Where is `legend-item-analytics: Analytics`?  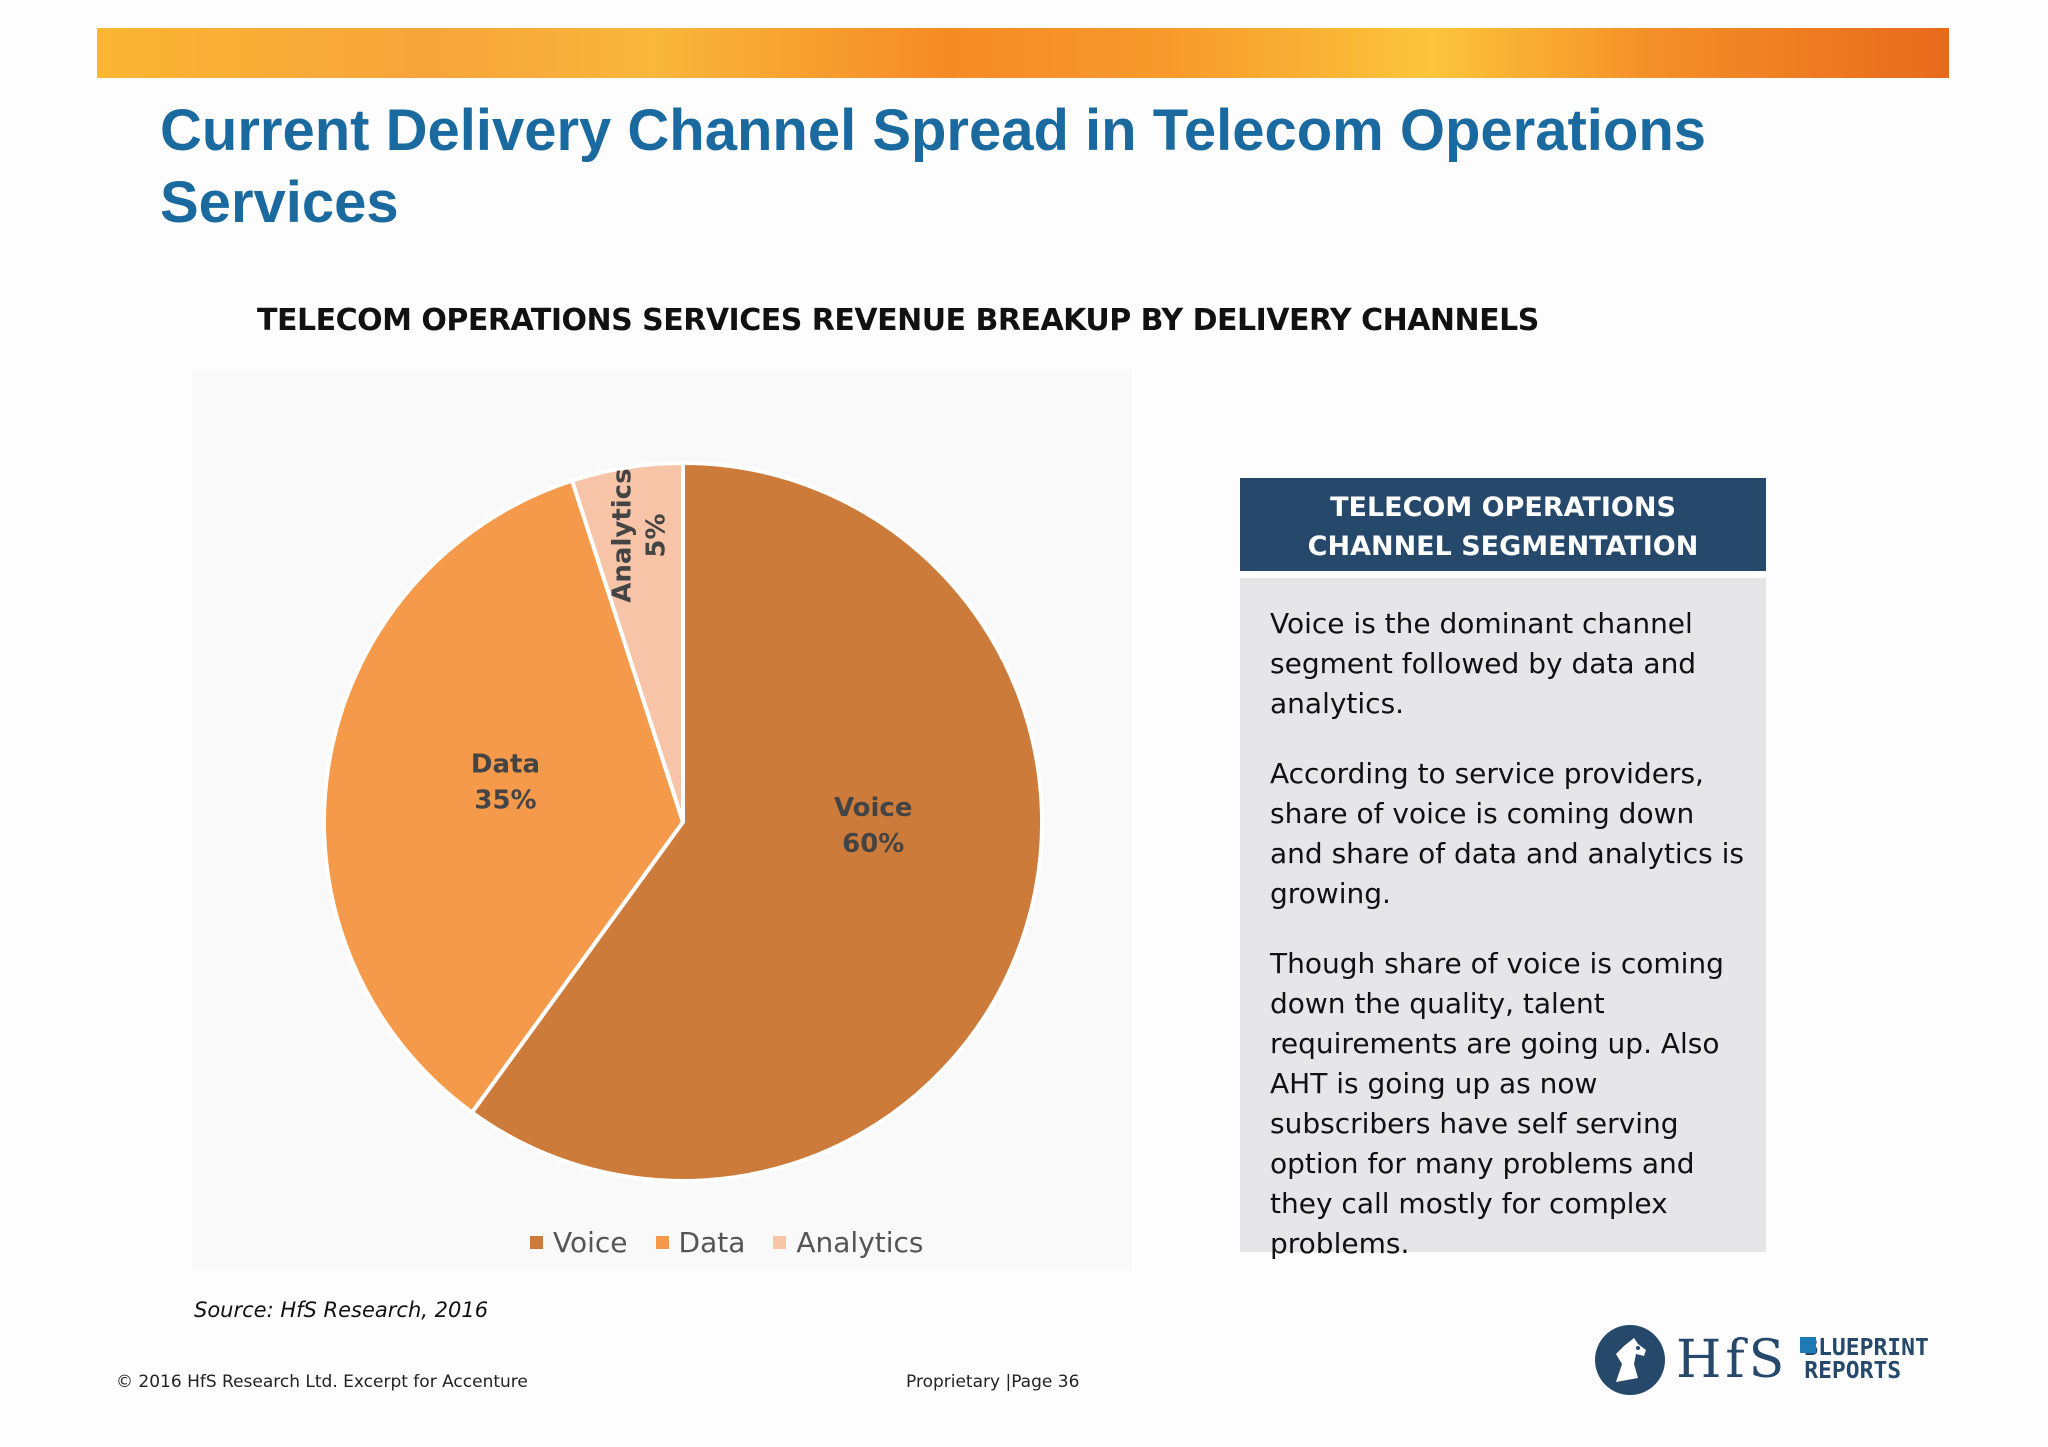 legend-item-analytics: Analytics is located at coordinates (848, 1242).